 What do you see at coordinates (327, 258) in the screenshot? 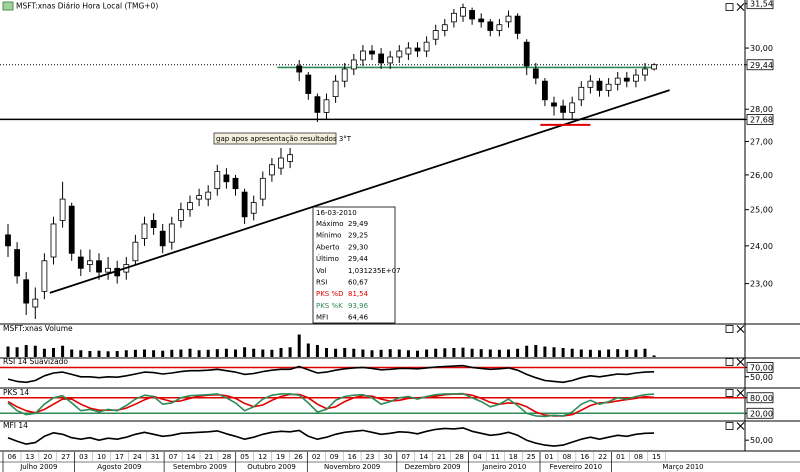
I see `info-label: Último` at bounding box center [327, 258].